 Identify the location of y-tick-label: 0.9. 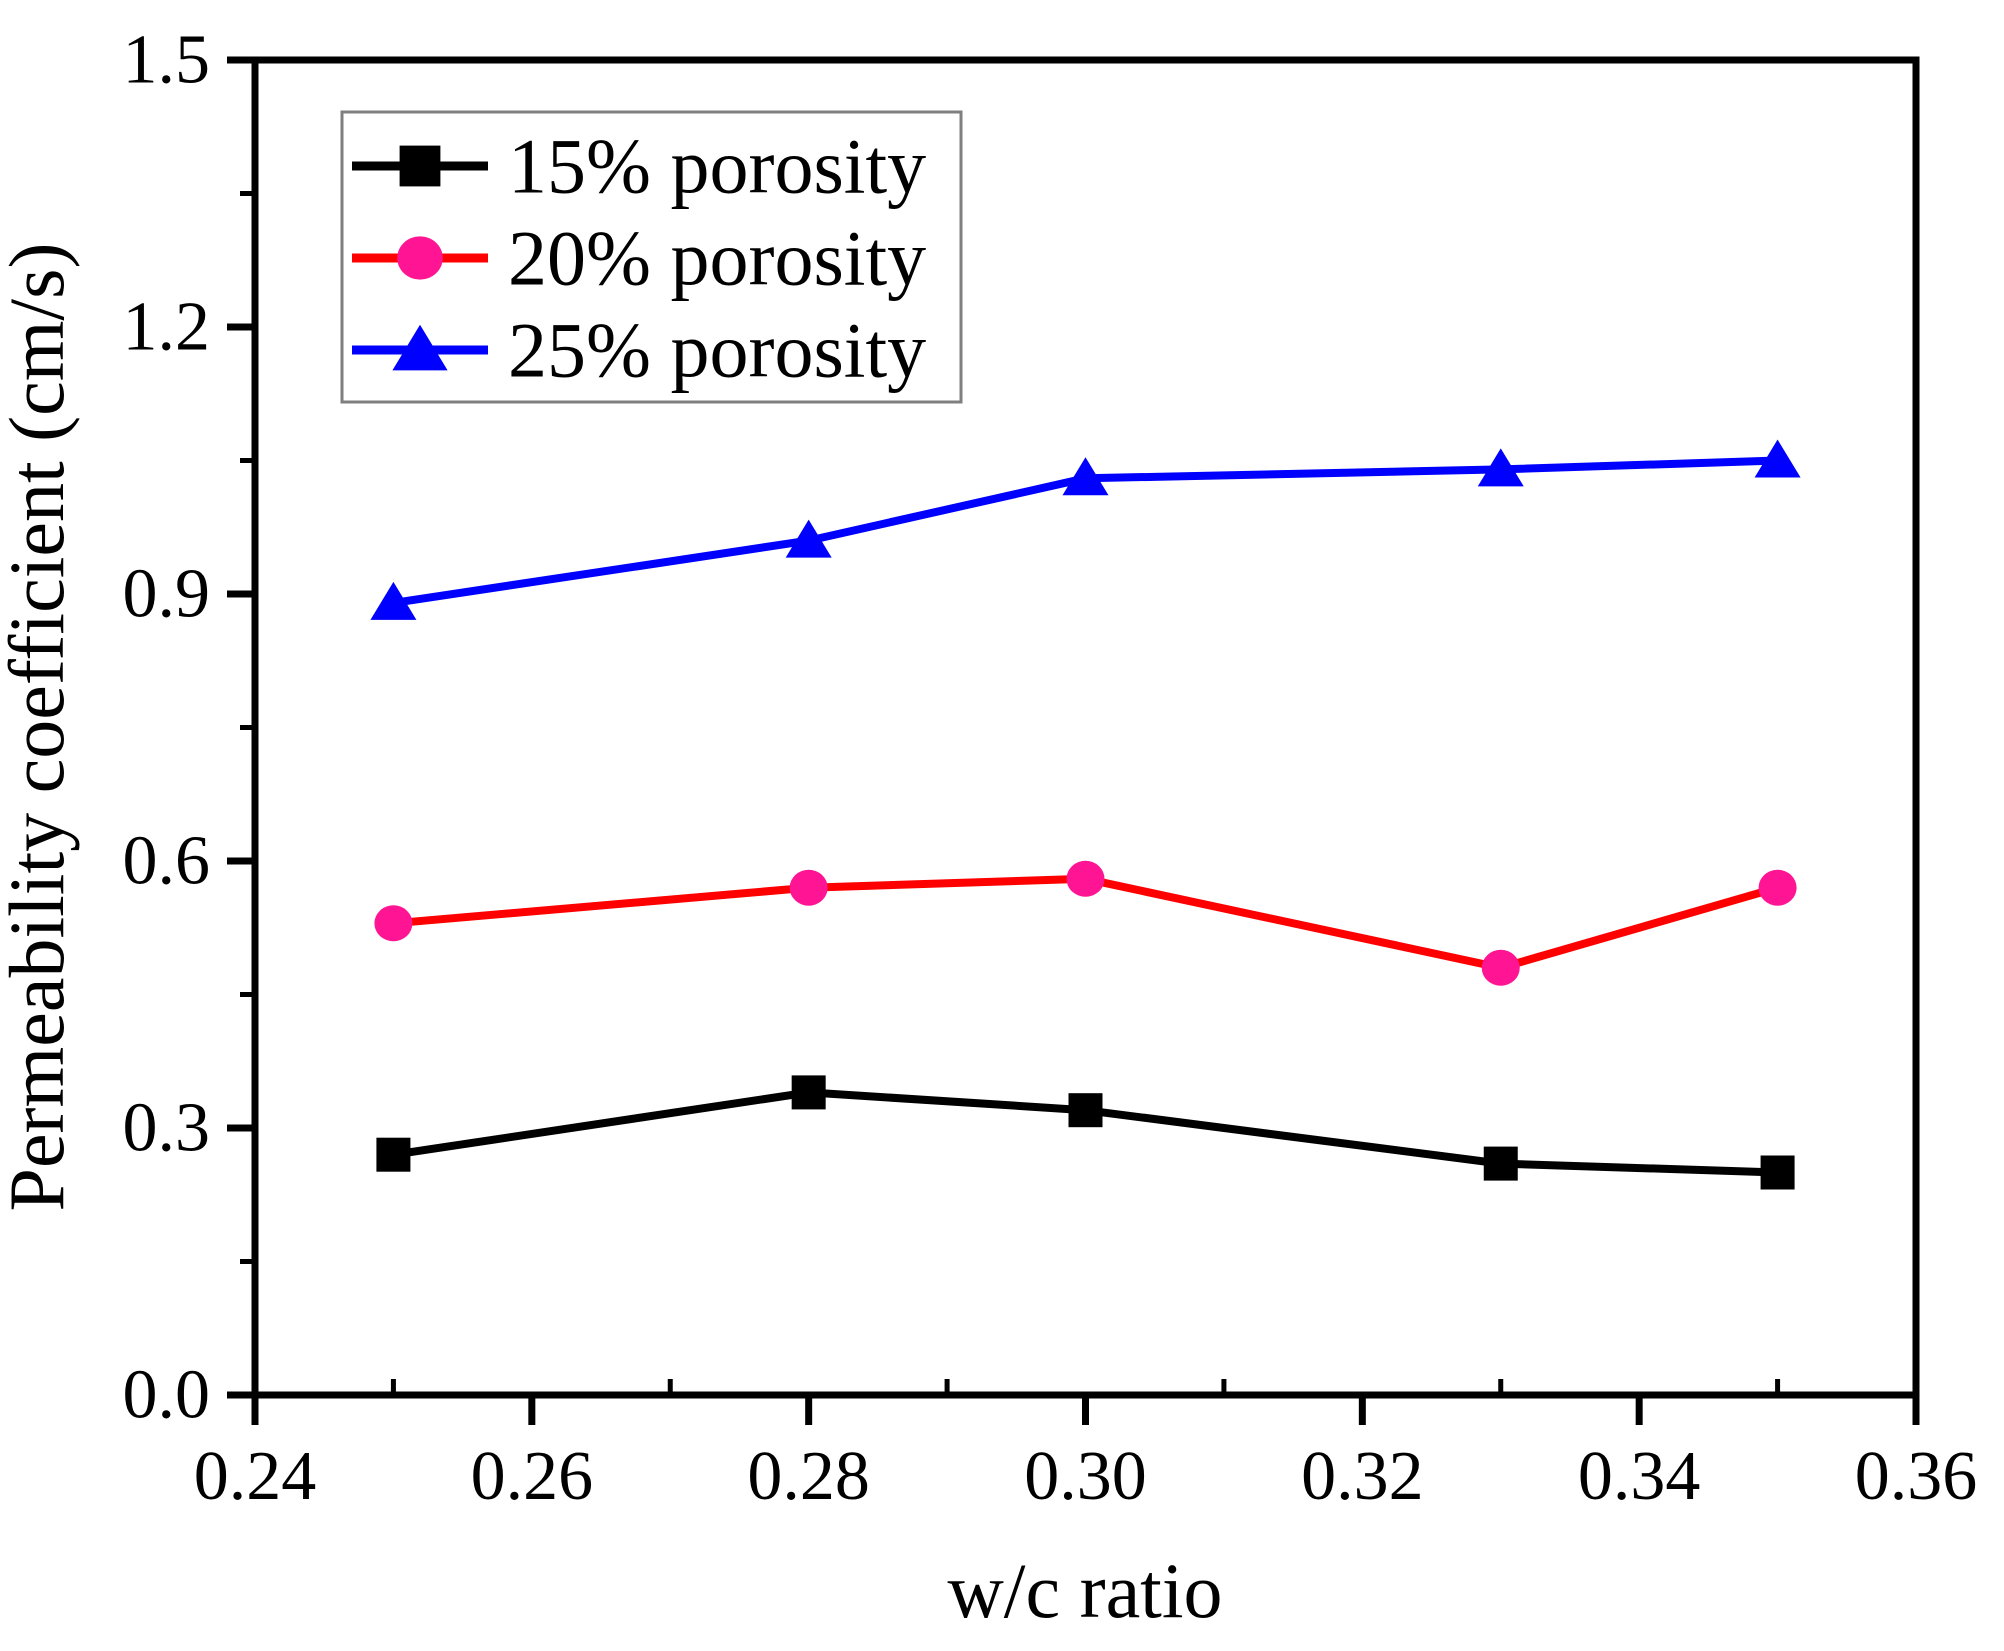
(167, 594).